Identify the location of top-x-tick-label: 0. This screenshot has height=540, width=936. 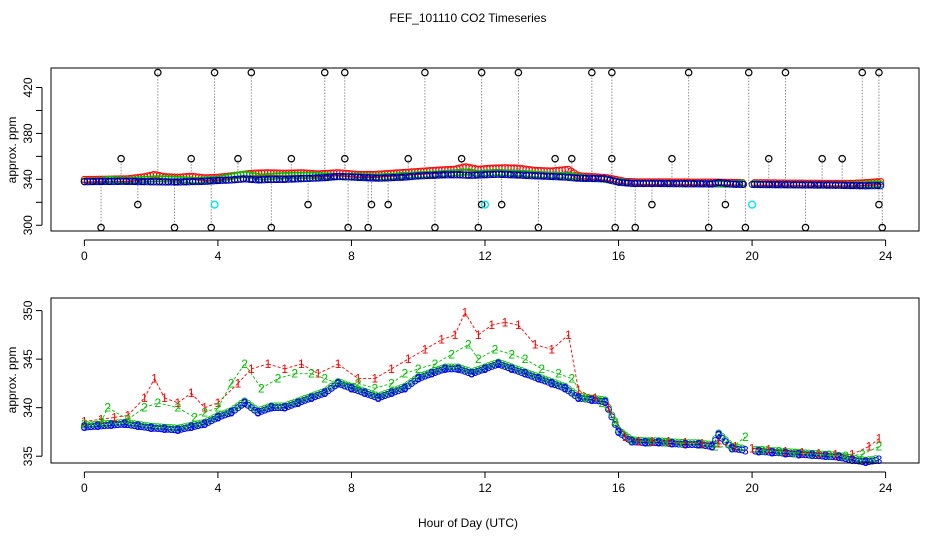
(84, 256).